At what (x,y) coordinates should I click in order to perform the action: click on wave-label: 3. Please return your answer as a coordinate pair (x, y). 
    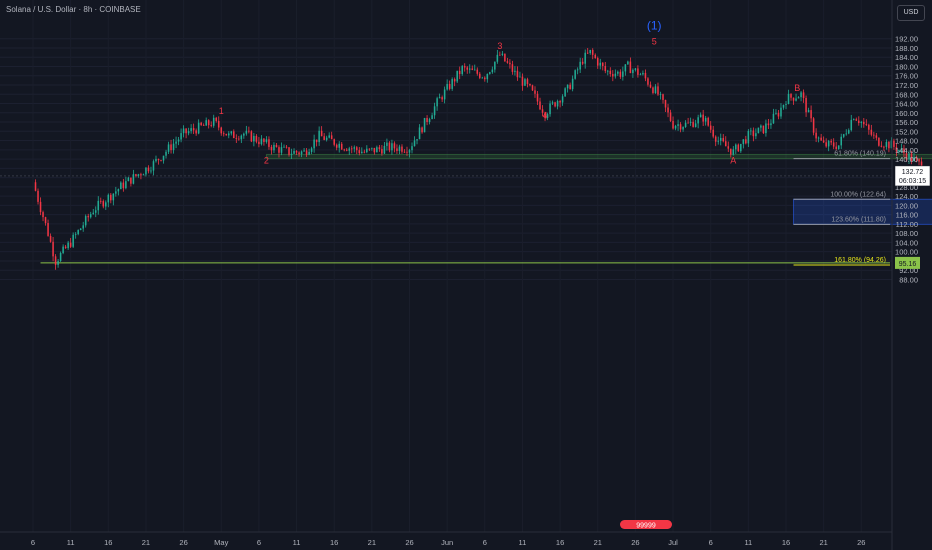
    Looking at the image, I should click on (499, 46).